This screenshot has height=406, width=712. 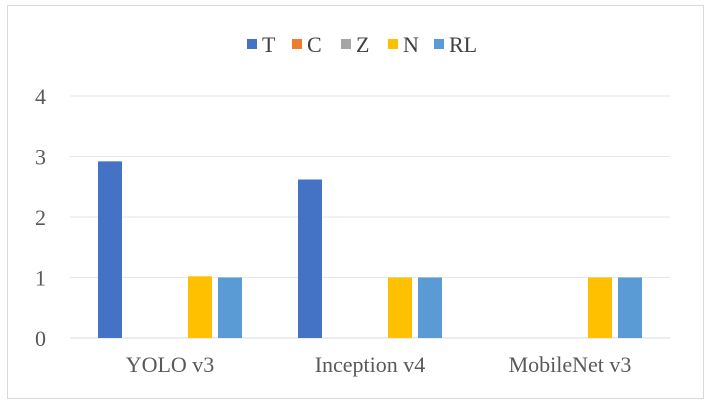 I want to click on y-tick-label: 2, so click(x=40, y=217).